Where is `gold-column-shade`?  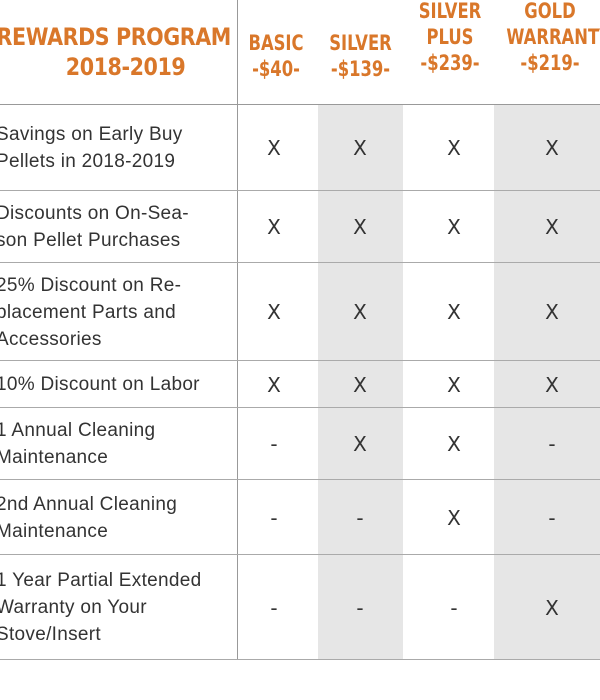 gold-column-shade is located at coordinates (547, 382).